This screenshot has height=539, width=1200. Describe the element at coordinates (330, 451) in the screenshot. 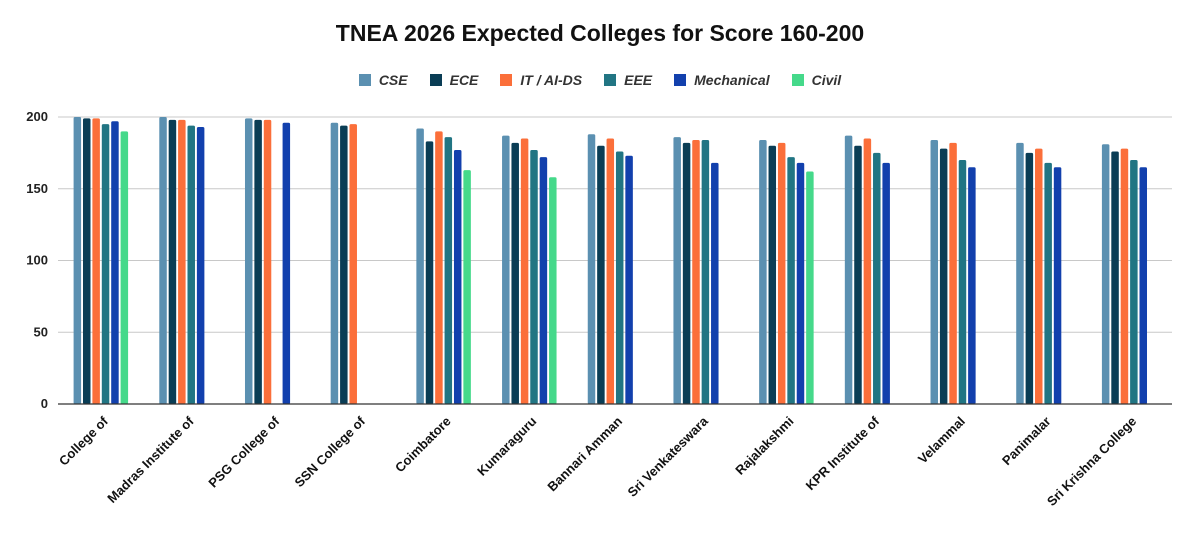

I see `x-tick-label: SSN College of` at that location.